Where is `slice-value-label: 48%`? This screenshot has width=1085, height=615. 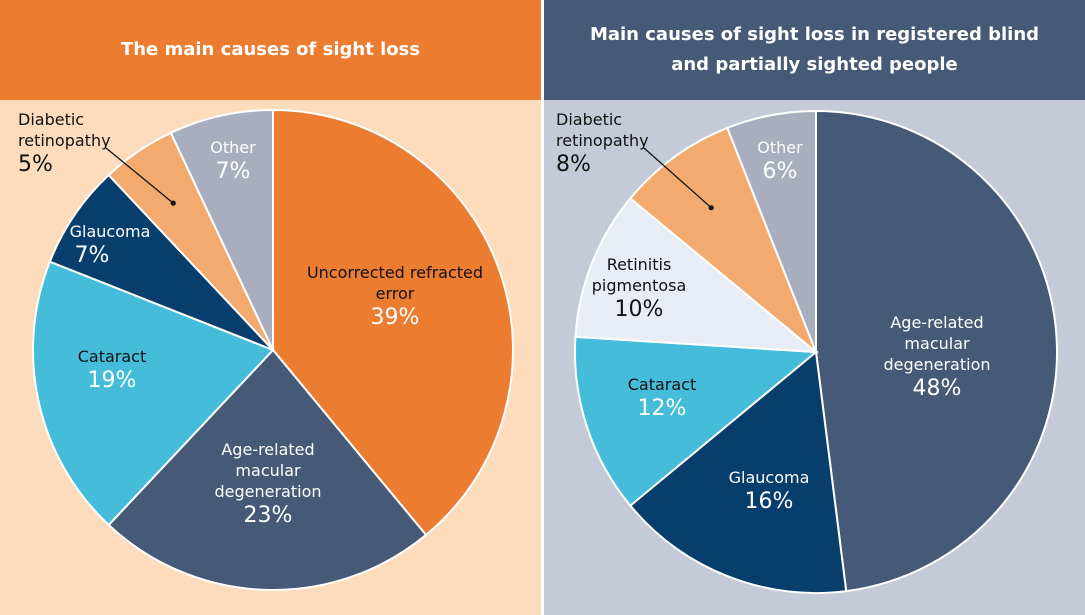
slice-value-label: 48% is located at coordinates (937, 388).